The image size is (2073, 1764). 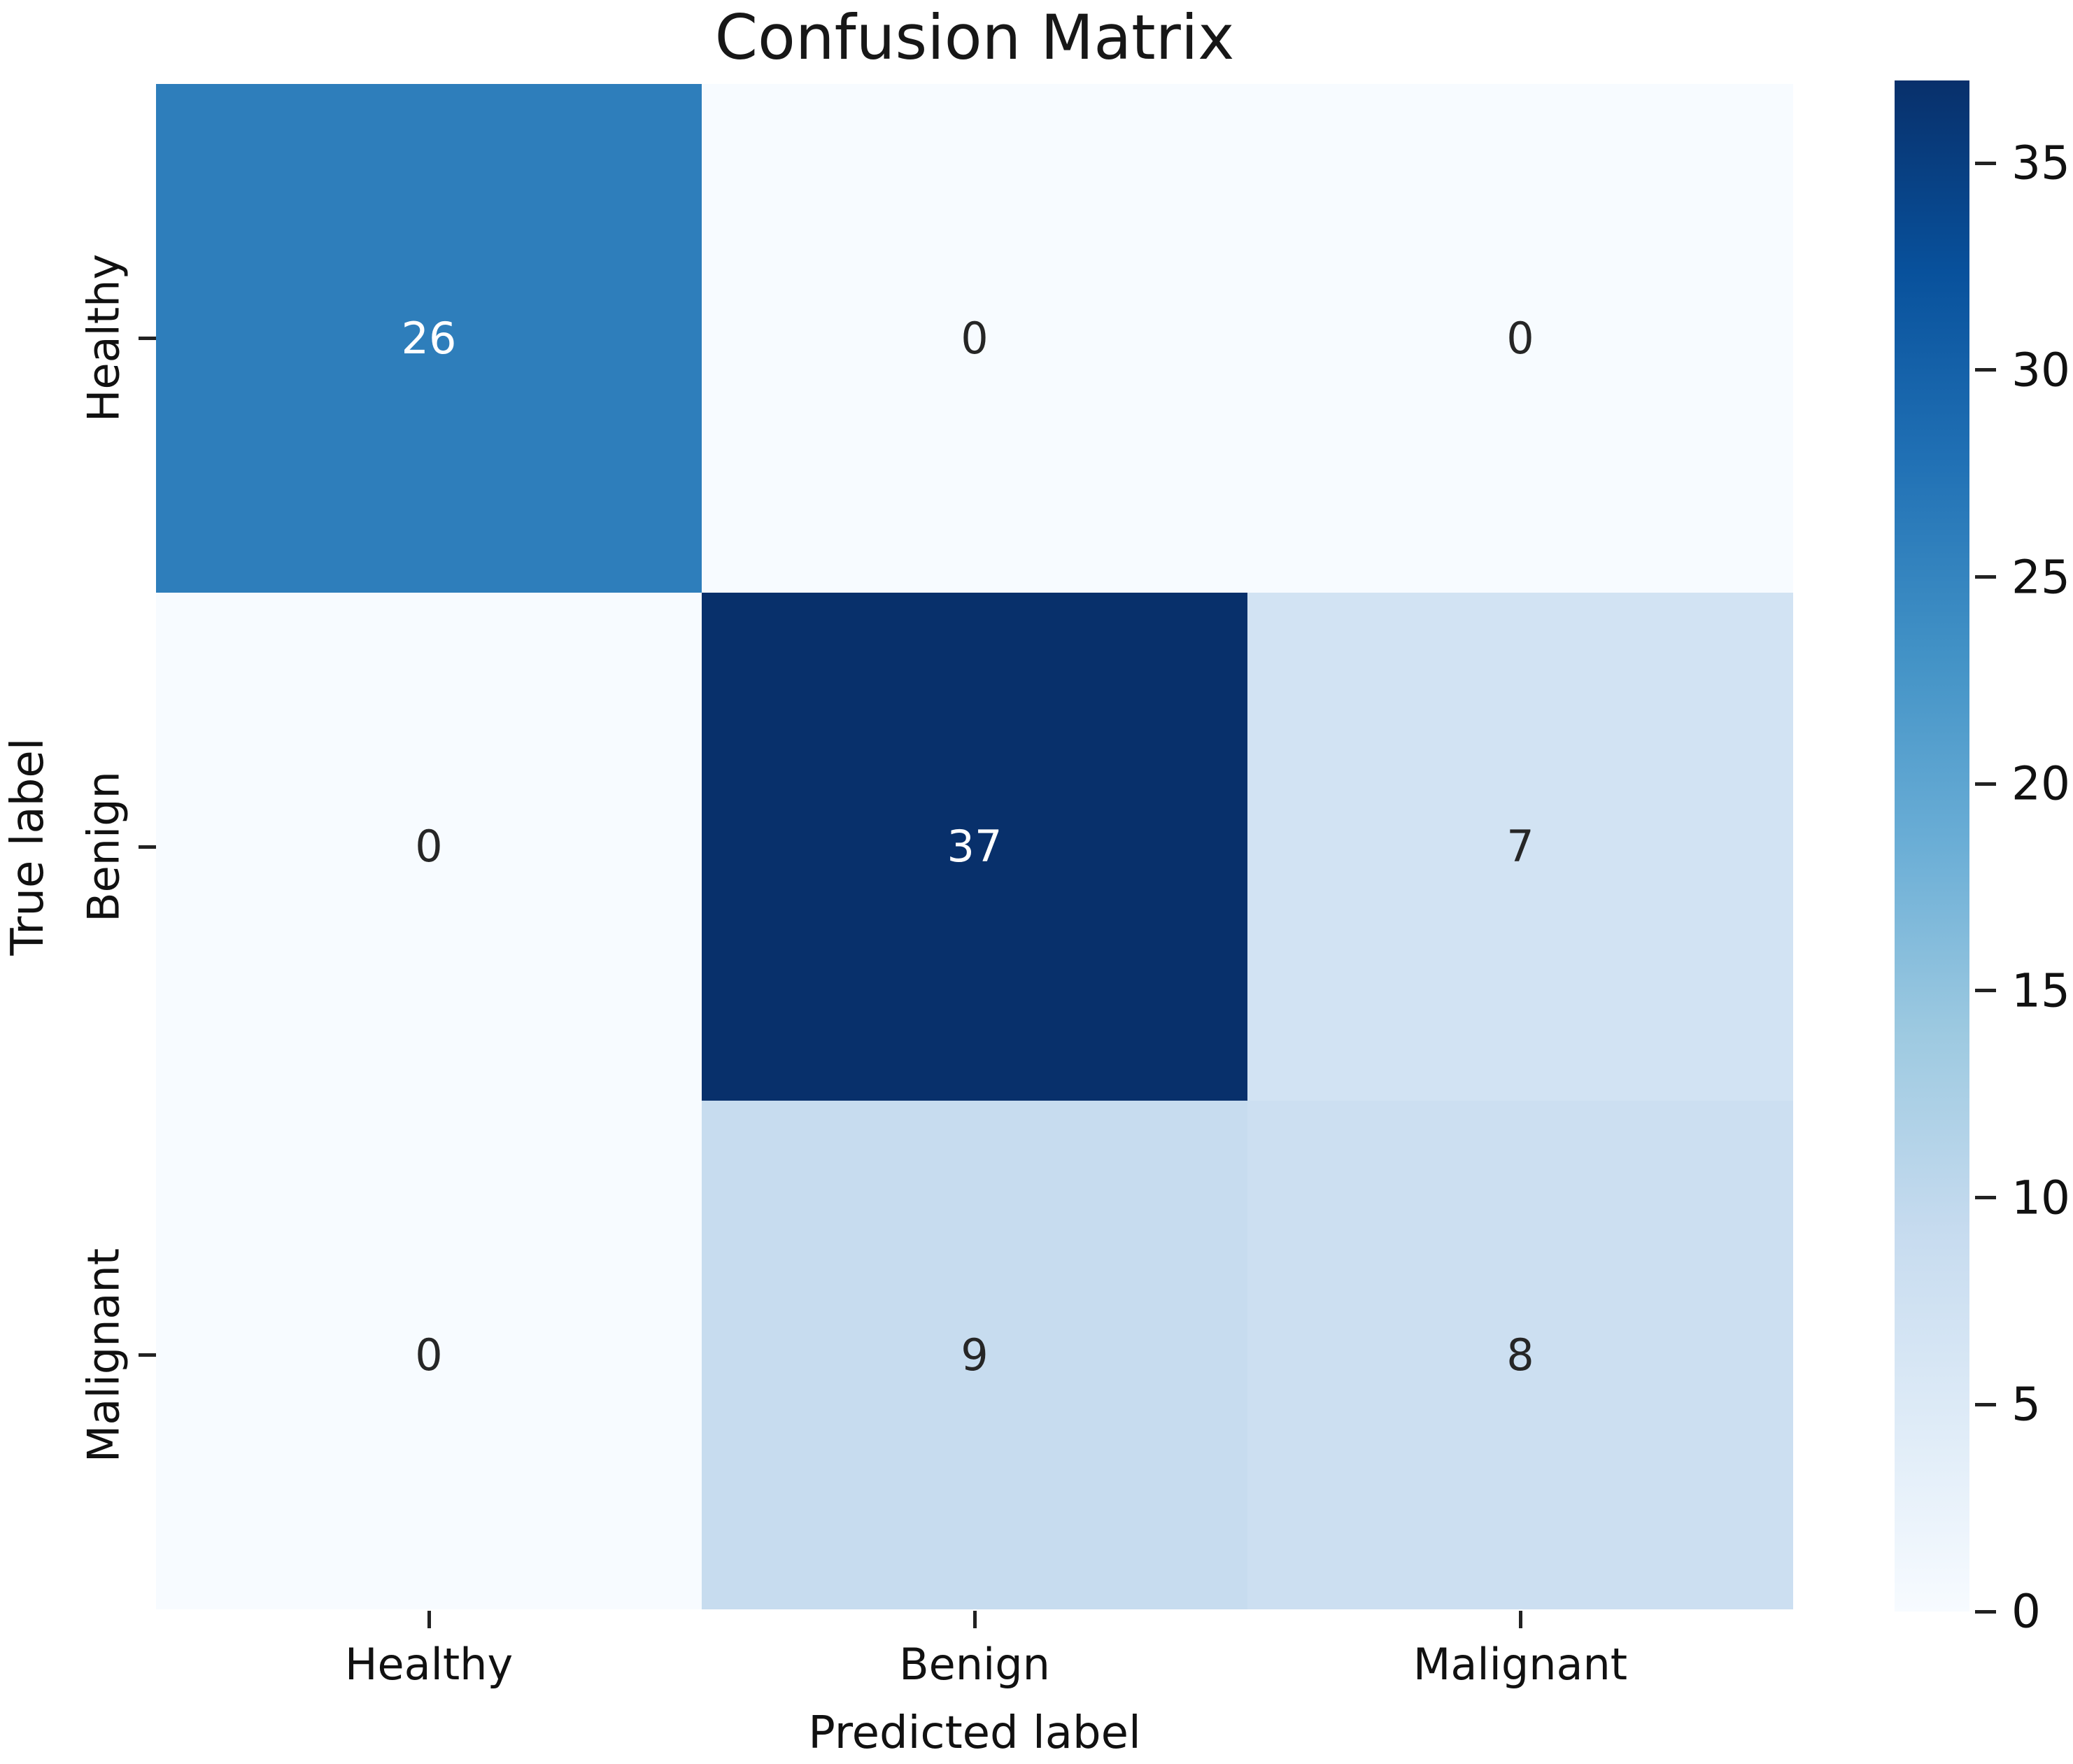 I want to click on cell-value: 7, so click(x=1520, y=847).